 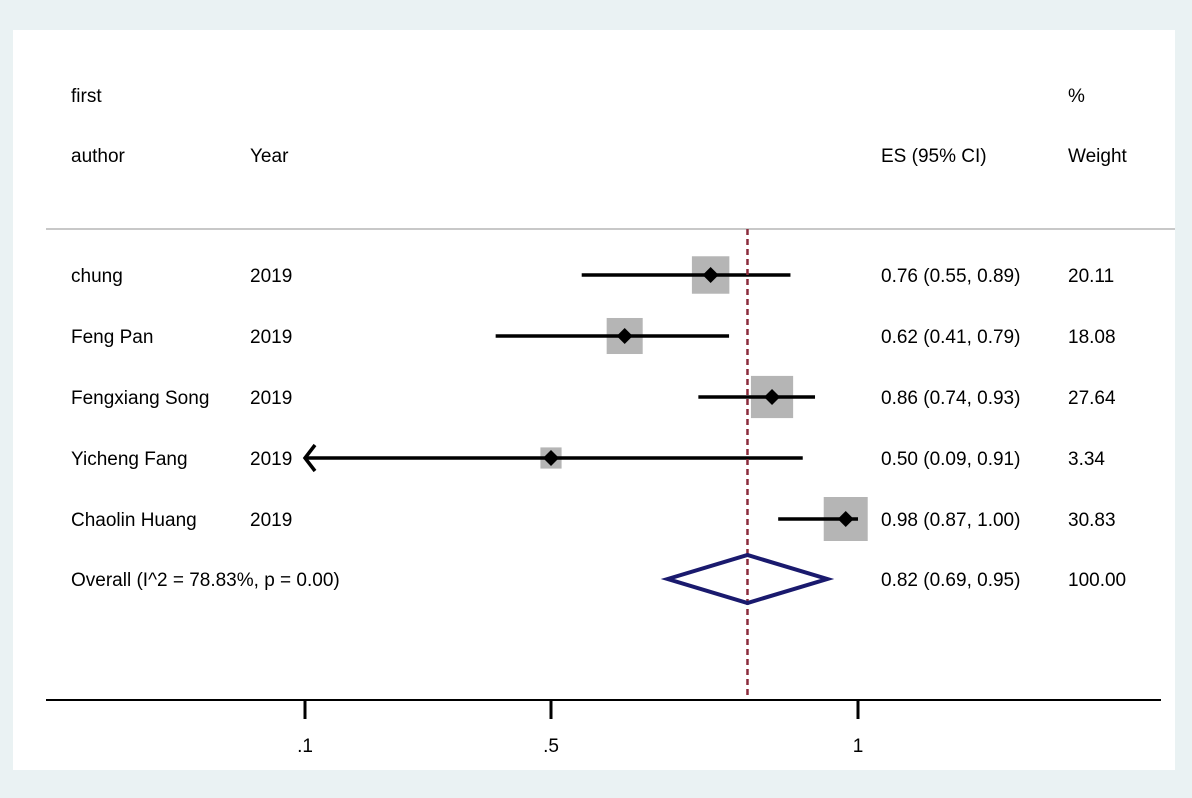 I want to click on study-es-label: 0.98 (0.87, 1.00), so click(x=950, y=520).